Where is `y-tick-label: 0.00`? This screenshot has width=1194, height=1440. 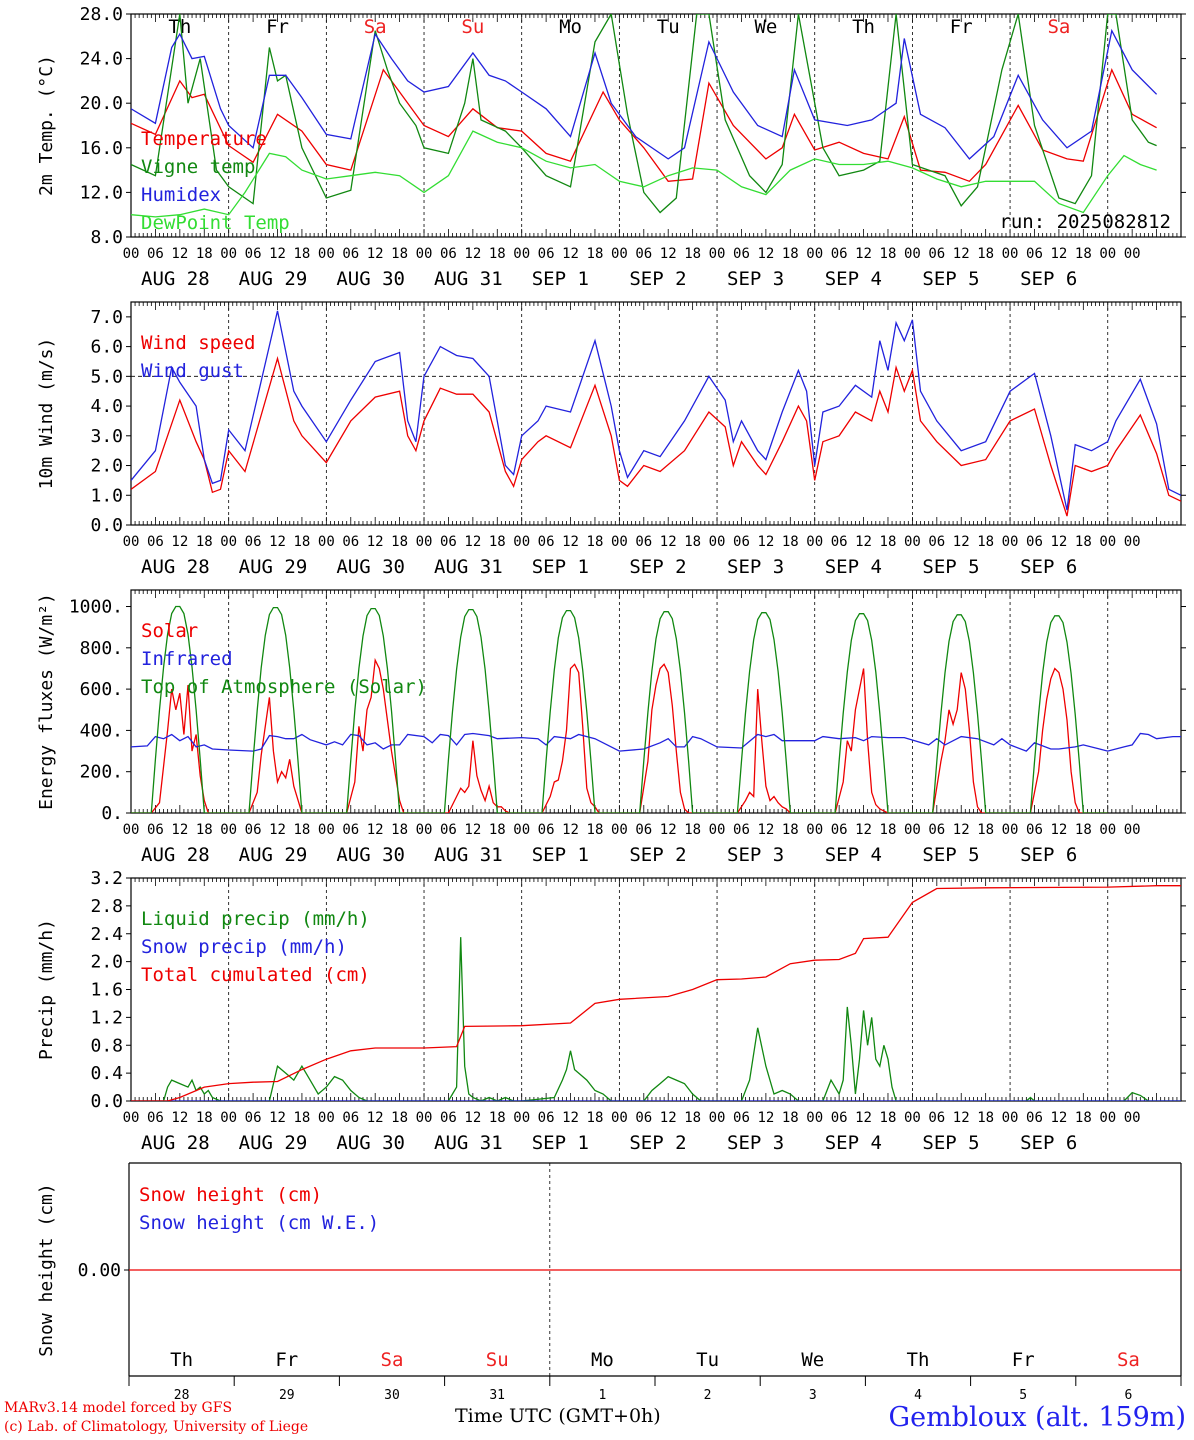 y-tick-label: 0.00 is located at coordinates (99, 1270).